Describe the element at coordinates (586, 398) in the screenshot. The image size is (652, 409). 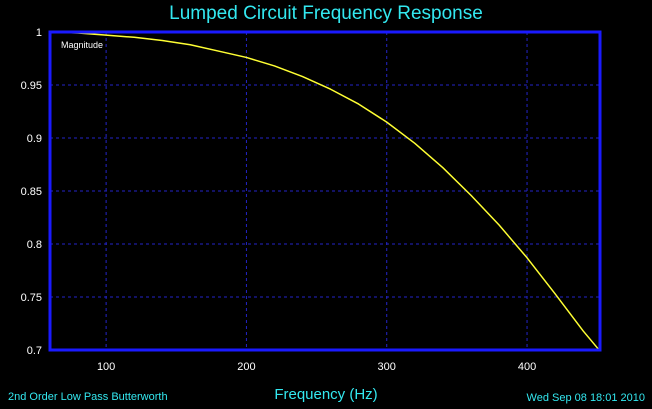
I see `footer-timestamp: Wed Sep 08 18:01 2010` at that location.